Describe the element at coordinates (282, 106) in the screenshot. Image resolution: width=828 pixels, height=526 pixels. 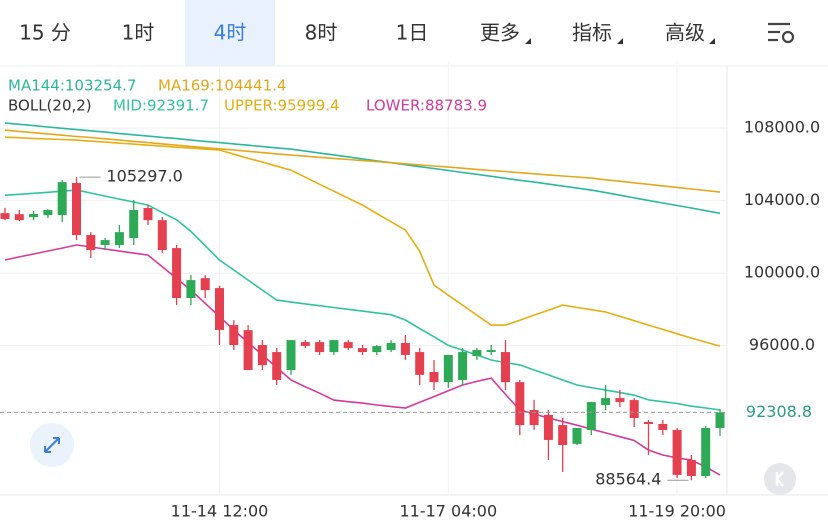
I see `legend-entry: UPPER:95999.4` at that location.